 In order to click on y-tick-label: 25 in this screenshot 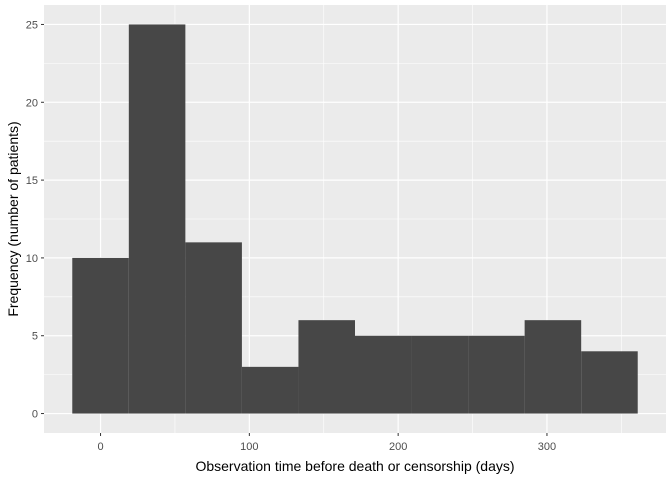, I will do `click(32, 25)`.